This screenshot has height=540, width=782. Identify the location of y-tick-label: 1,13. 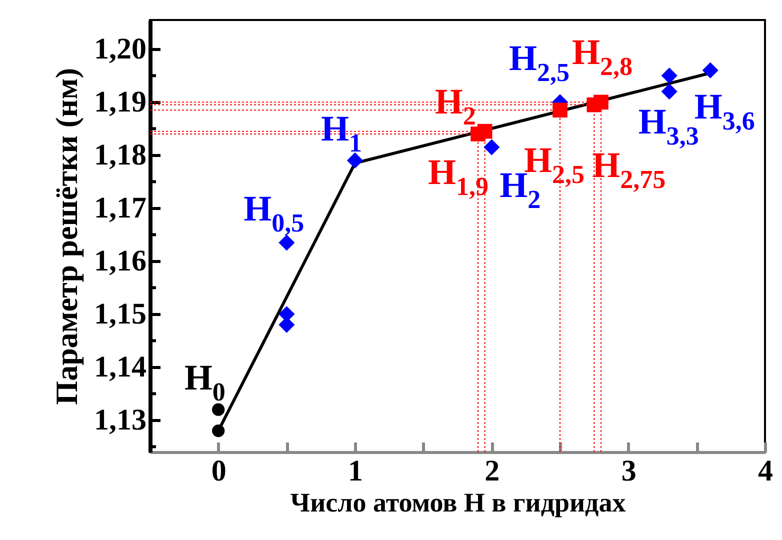
(120, 420).